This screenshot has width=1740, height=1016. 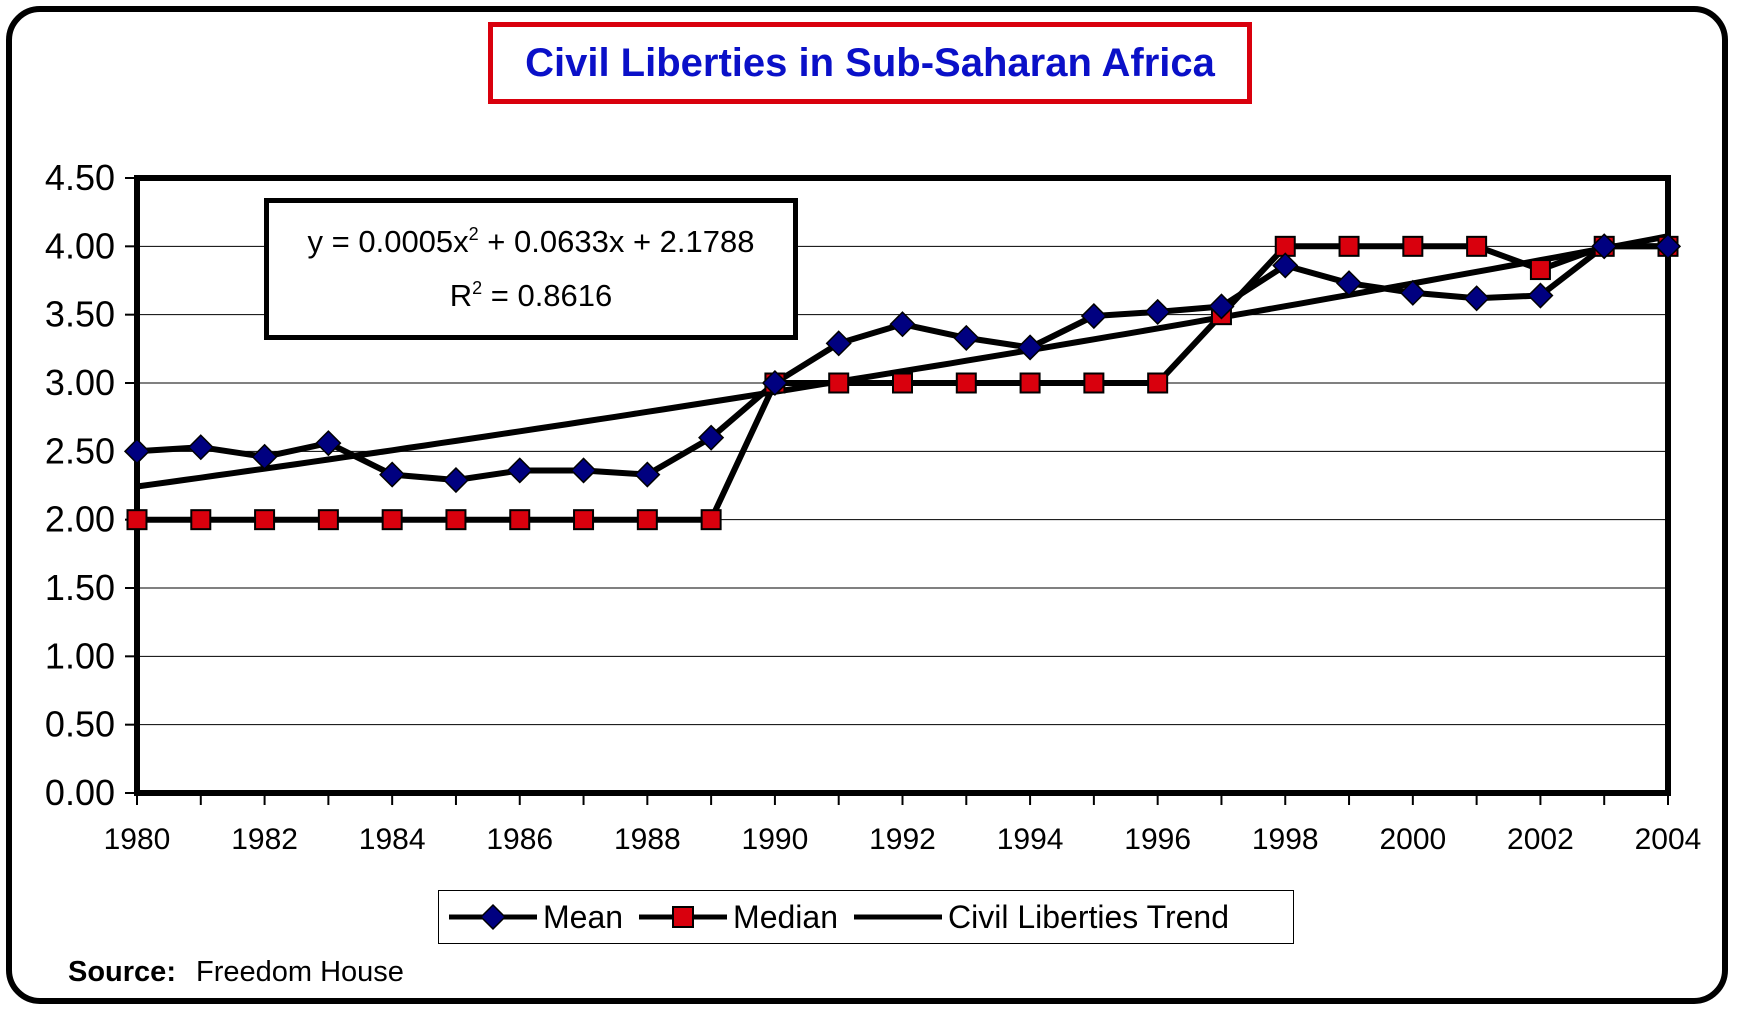 I want to click on chart-title: Civil Liberties in Sub-Saharan Africa, so click(x=870, y=62).